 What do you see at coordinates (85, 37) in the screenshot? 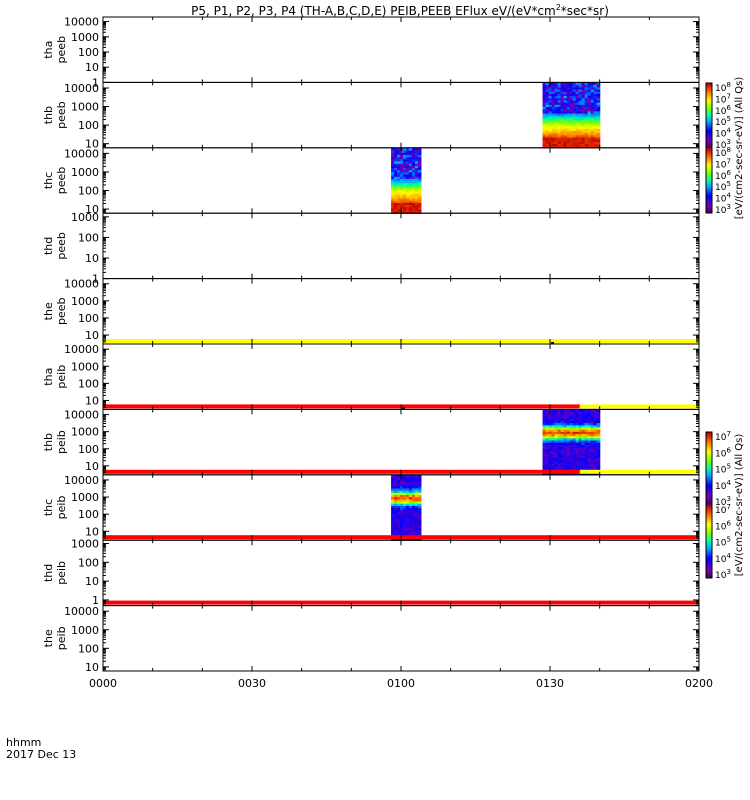
I see `y-tick-label: 1000` at bounding box center [85, 37].